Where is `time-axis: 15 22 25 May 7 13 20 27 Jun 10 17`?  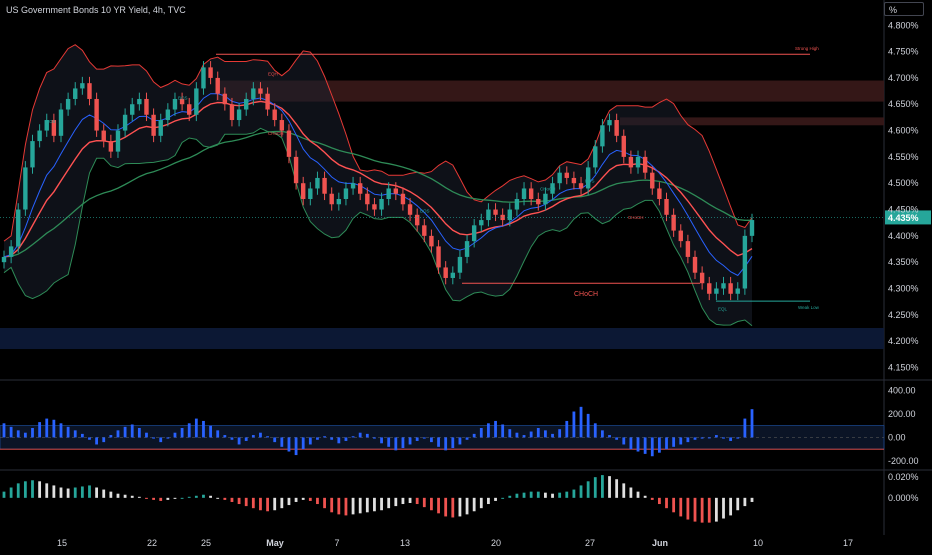
time-axis: 15 22 25 May 7 13 20 27 Jun 10 17 is located at coordinates (455, 543).